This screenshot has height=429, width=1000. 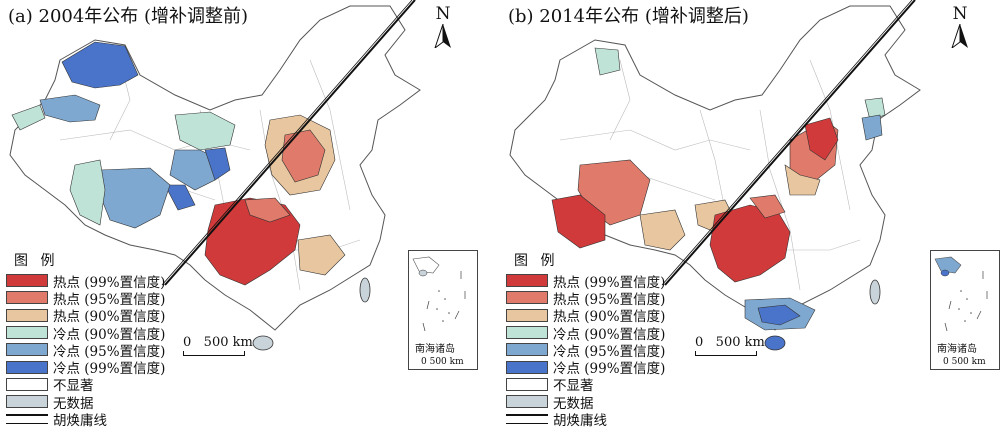 What do you see at coordinates (217, 164) in the screenshot?
I see `region-cold99-c` at bounding box center [217, 164].